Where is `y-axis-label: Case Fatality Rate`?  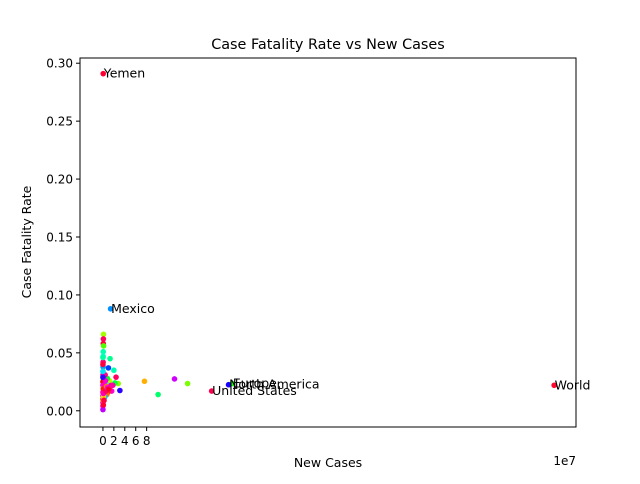 y-axis-label: Case Fatality Rate is located at coordinates (26, 241).